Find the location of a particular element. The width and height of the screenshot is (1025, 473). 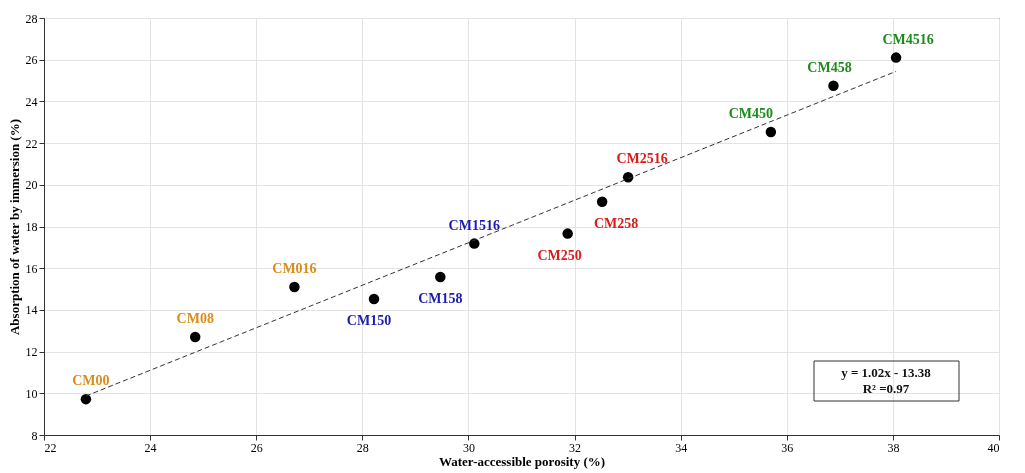

y-tick-label: 28 is located at coordinates (31, 18).